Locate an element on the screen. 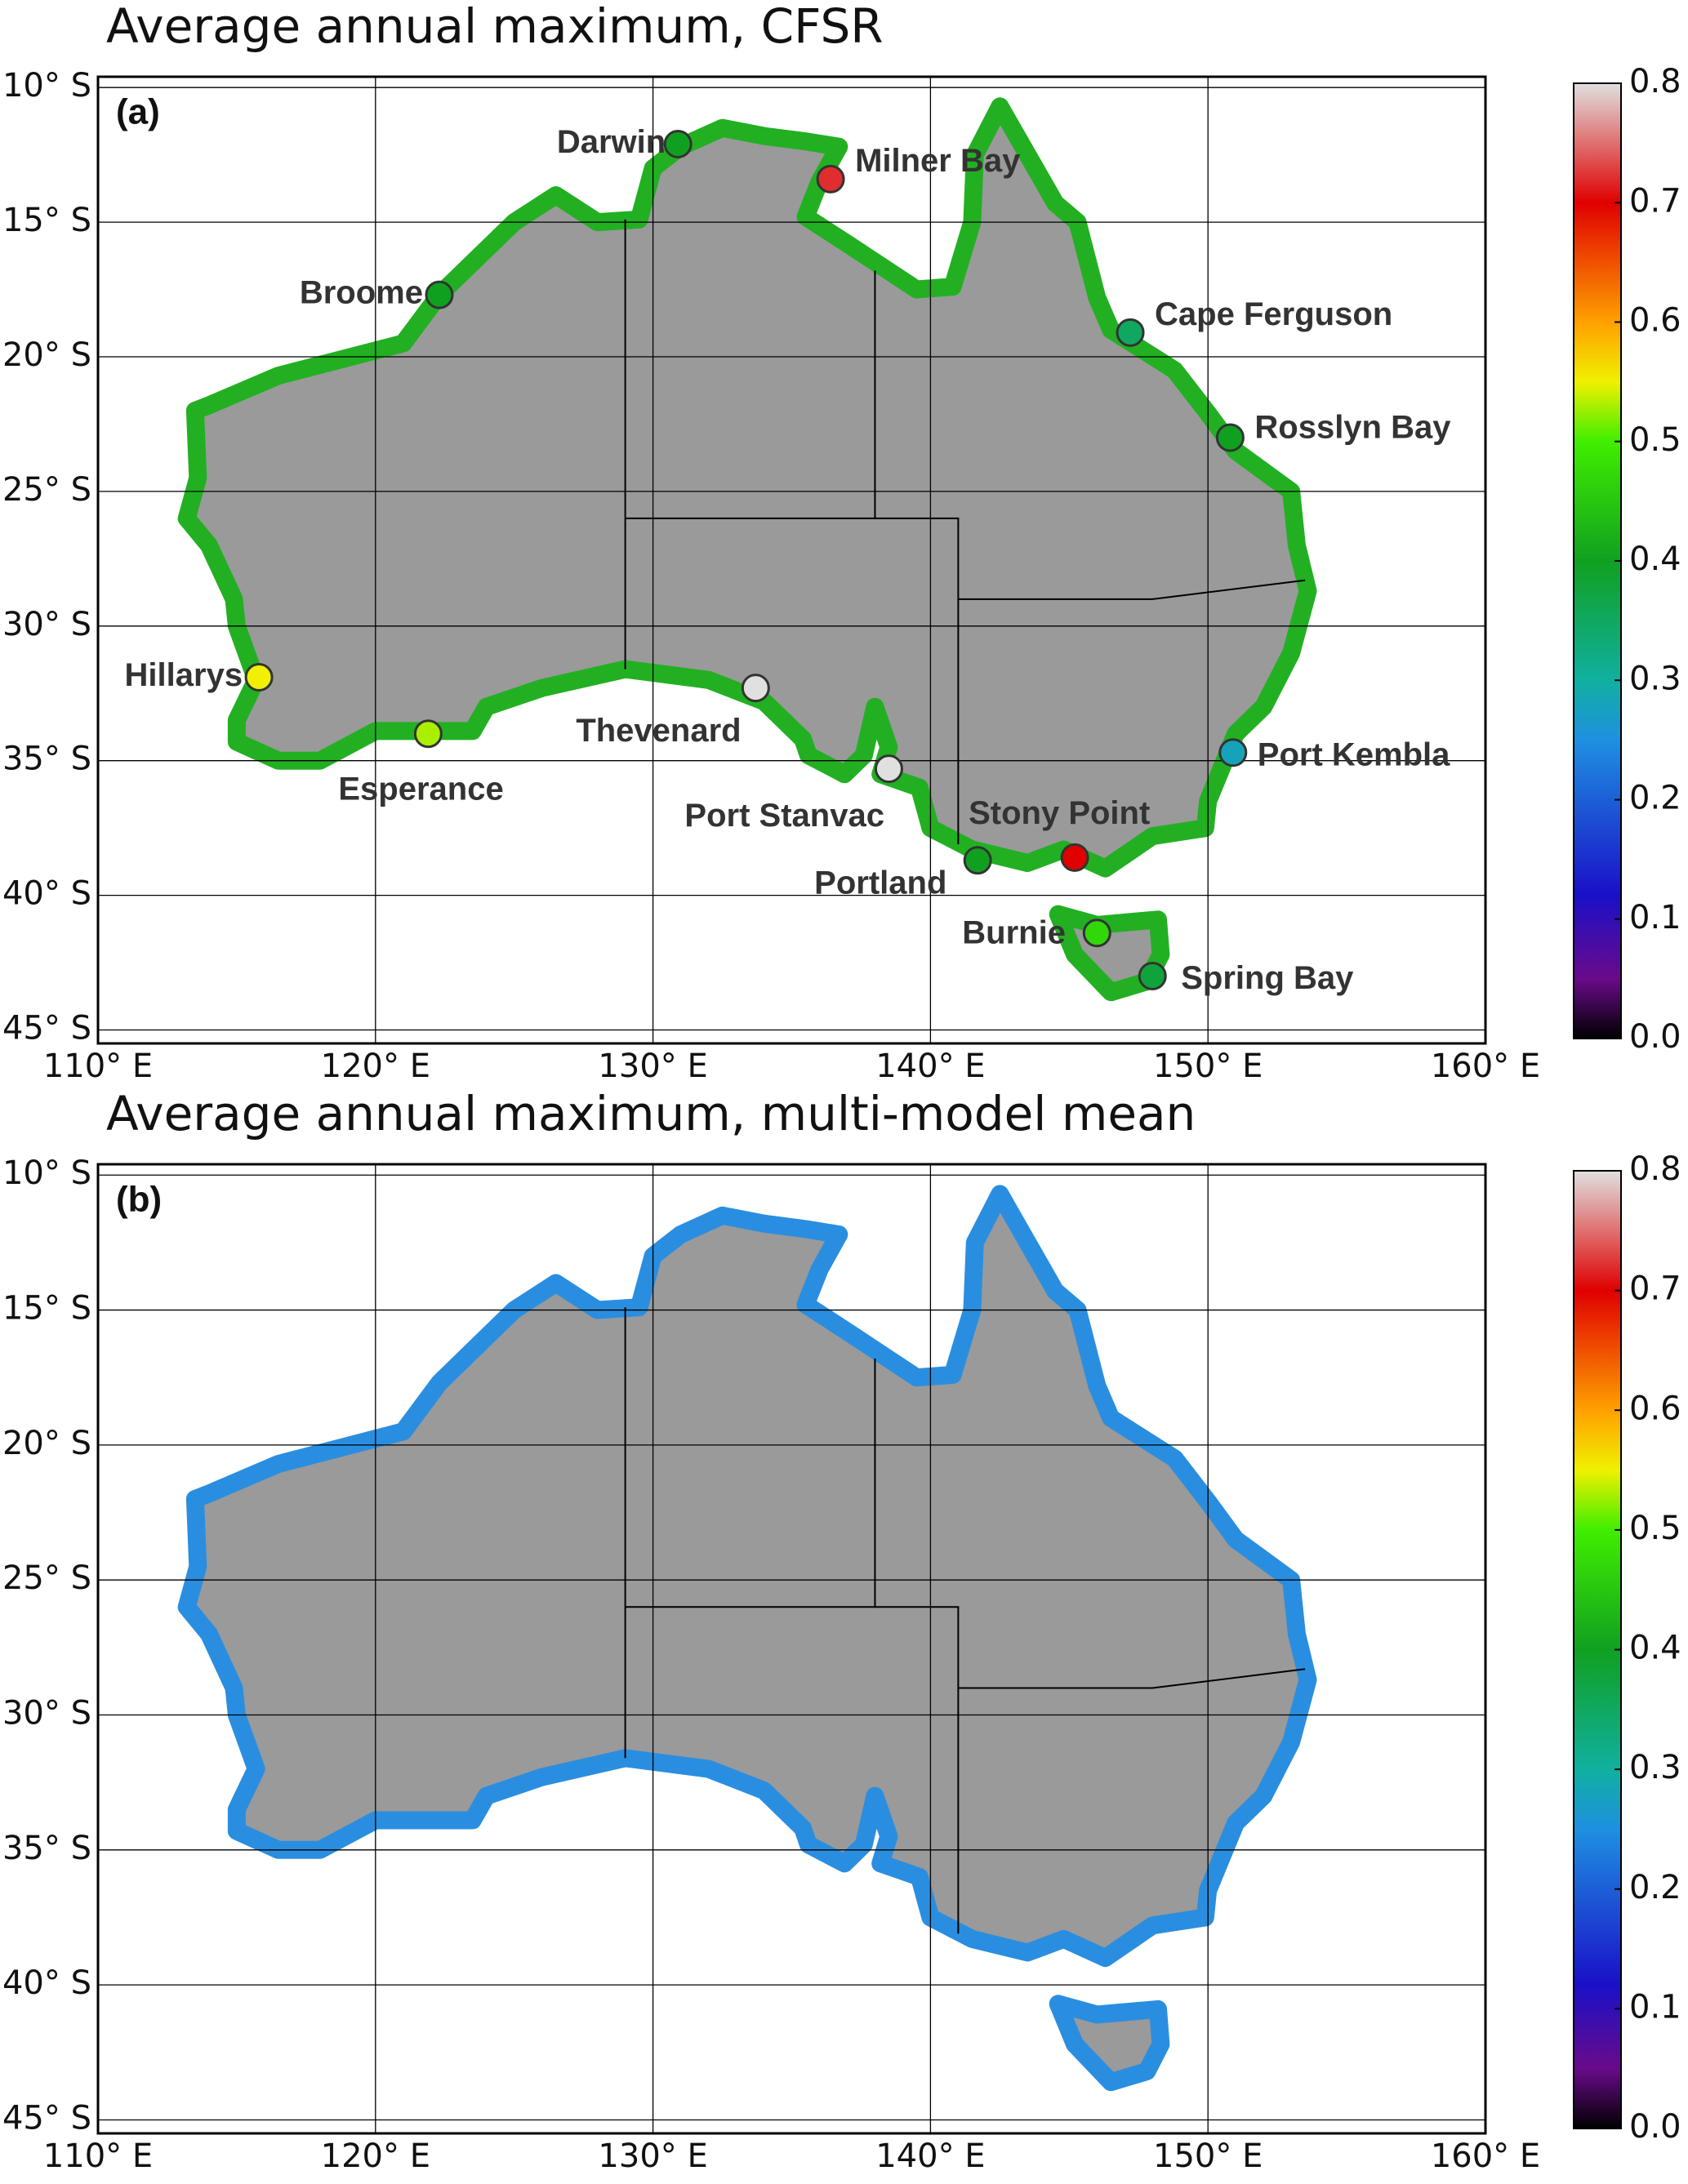 This screenshot has width=1688, height=2184. station-label: Spring Bay is located at coordinates (1267, 978).